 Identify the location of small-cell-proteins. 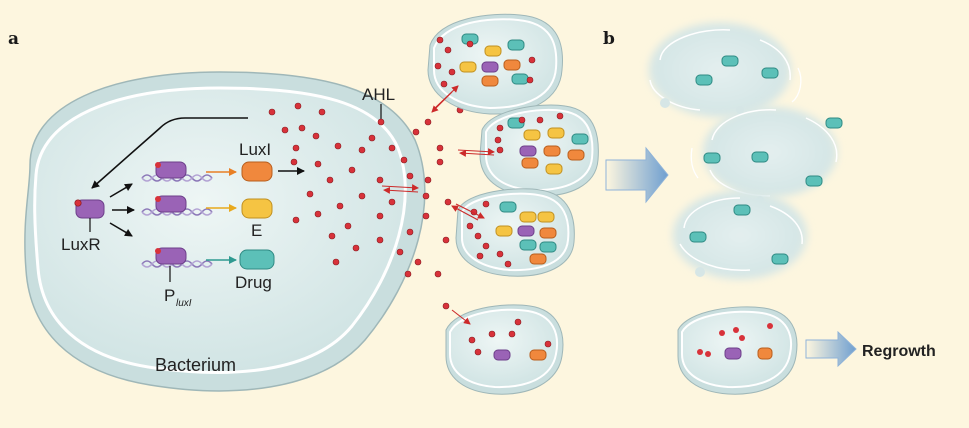
(511, 197).